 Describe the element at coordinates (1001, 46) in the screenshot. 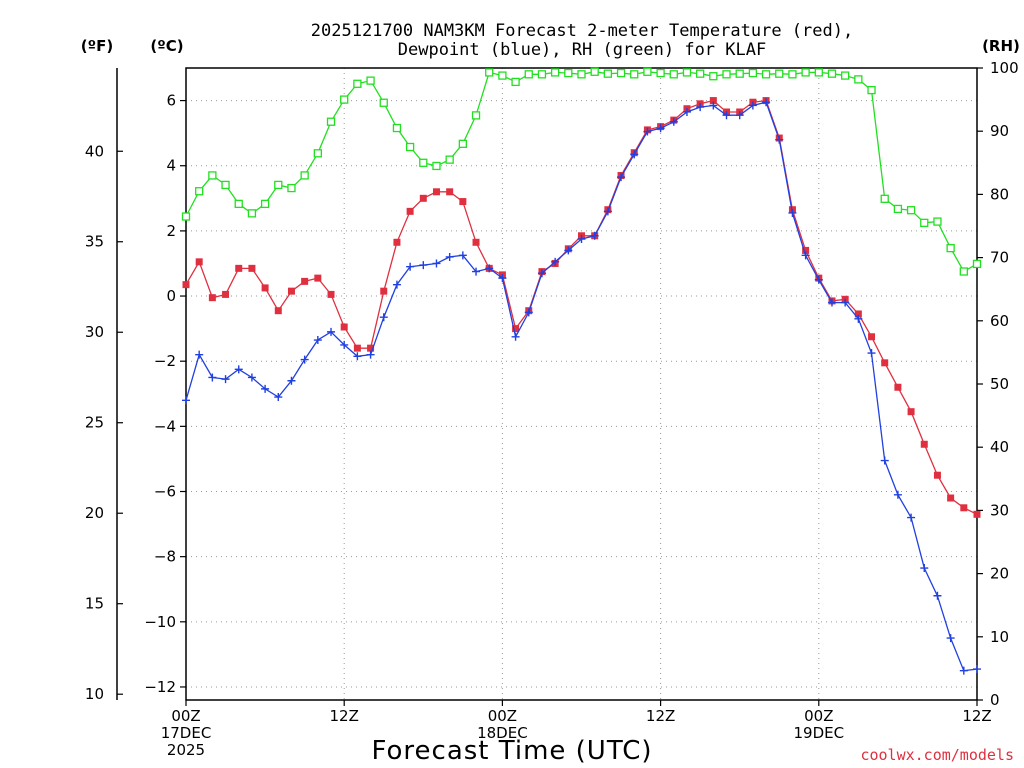

I see `rh-unit-label: (RH)` at that location.